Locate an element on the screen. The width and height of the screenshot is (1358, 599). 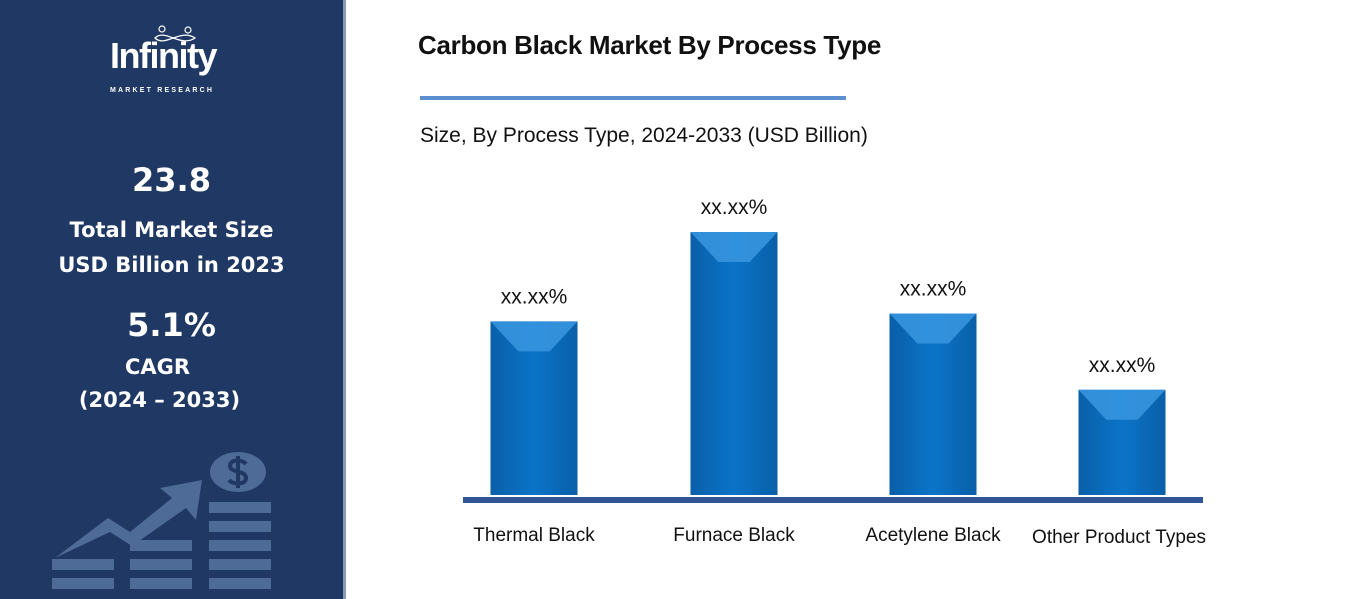
dollar-sign-icon is located at coordinates (238, 472).